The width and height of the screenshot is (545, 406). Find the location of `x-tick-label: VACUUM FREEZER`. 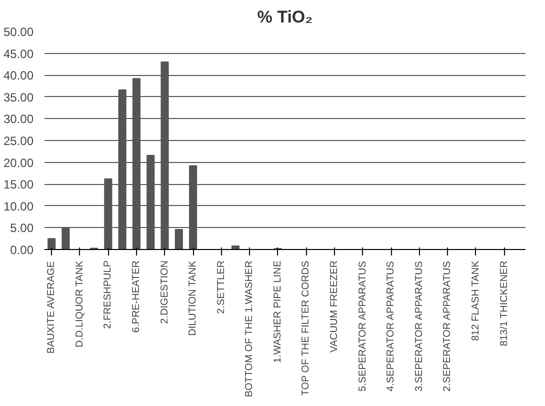

x-tick-label: VACUUM FREEZER is located at coordinates (334, 306).